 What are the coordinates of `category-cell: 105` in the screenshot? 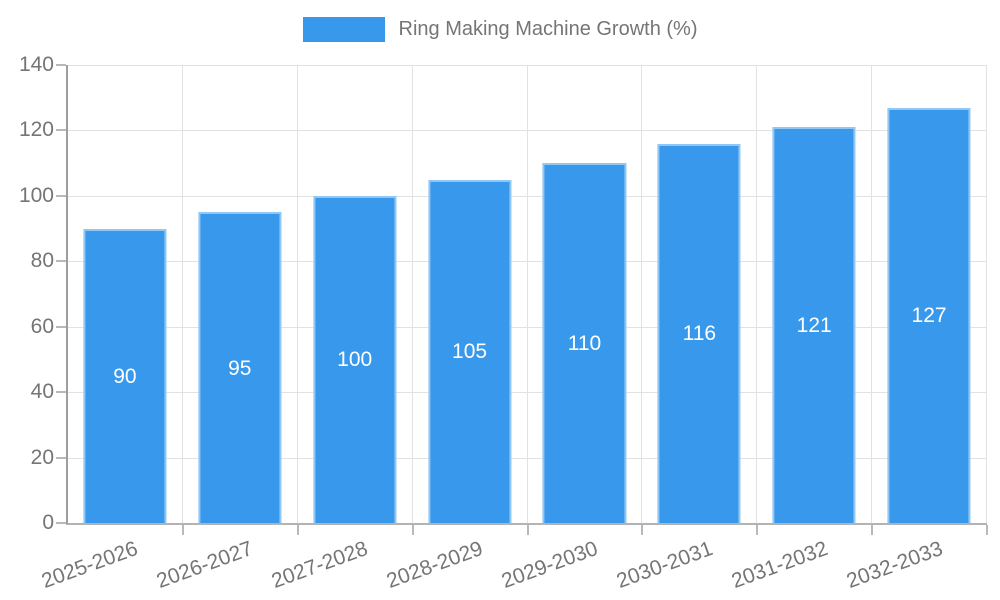 It's located at (470, 294).